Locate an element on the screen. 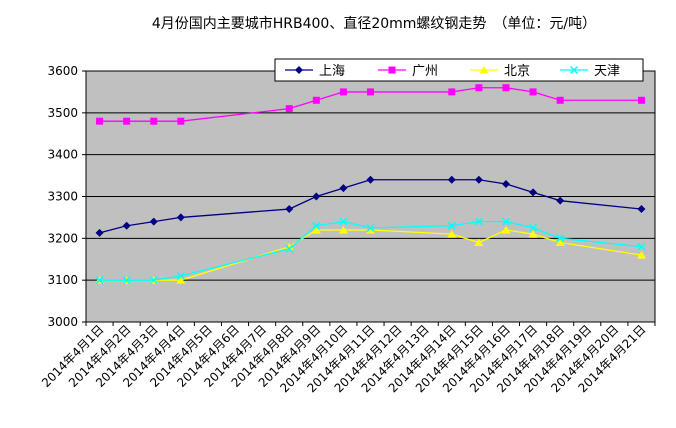 This screenshot has width=676, height=428. chart-title: 4月份国内主要城市HRB400、直径20mm螺纹钢走势 （单位：元/吨） is located at coordinates (374, 23).